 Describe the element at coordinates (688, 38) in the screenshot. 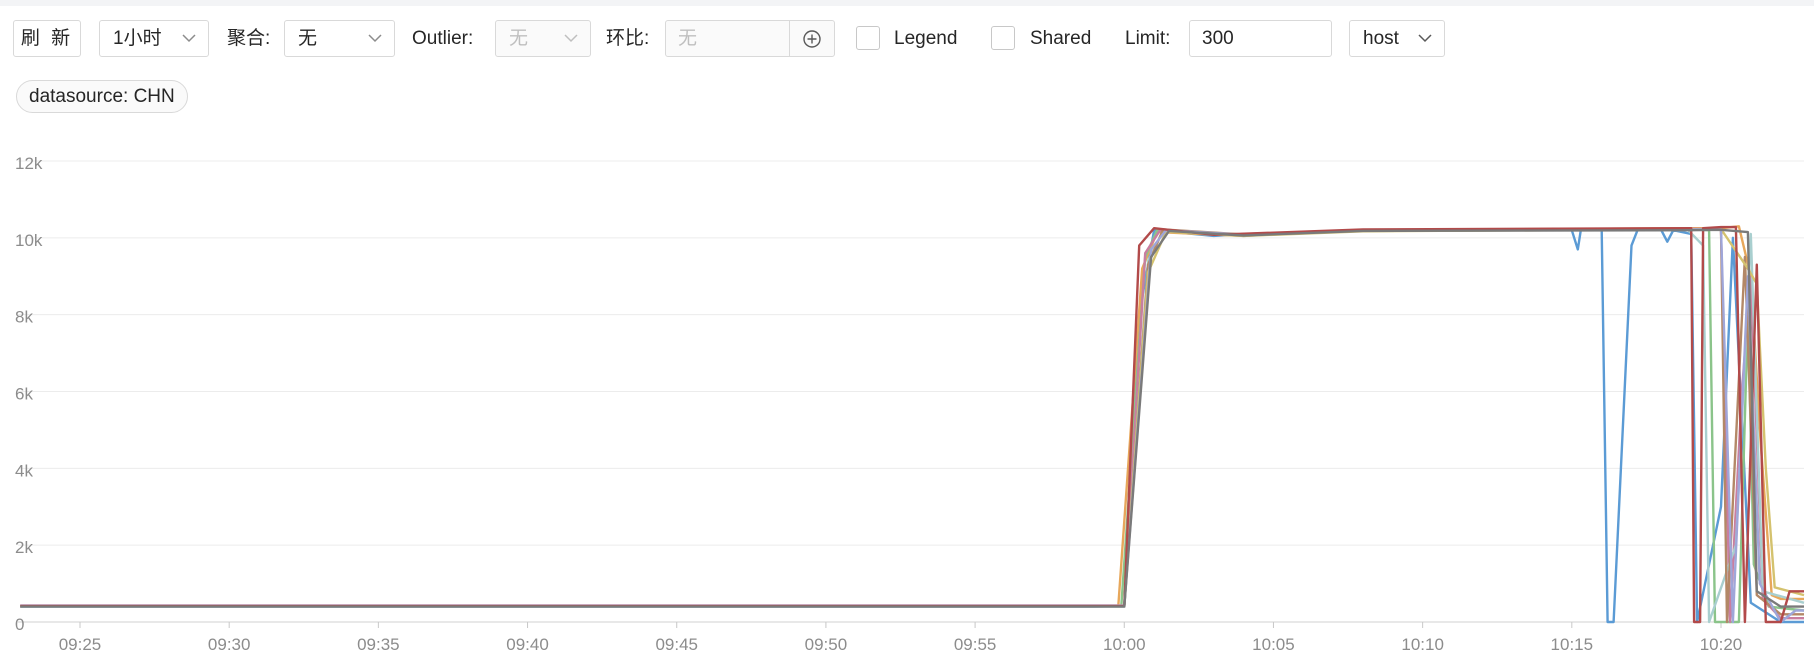

I see `ratio-placeholder: 无` at that location.